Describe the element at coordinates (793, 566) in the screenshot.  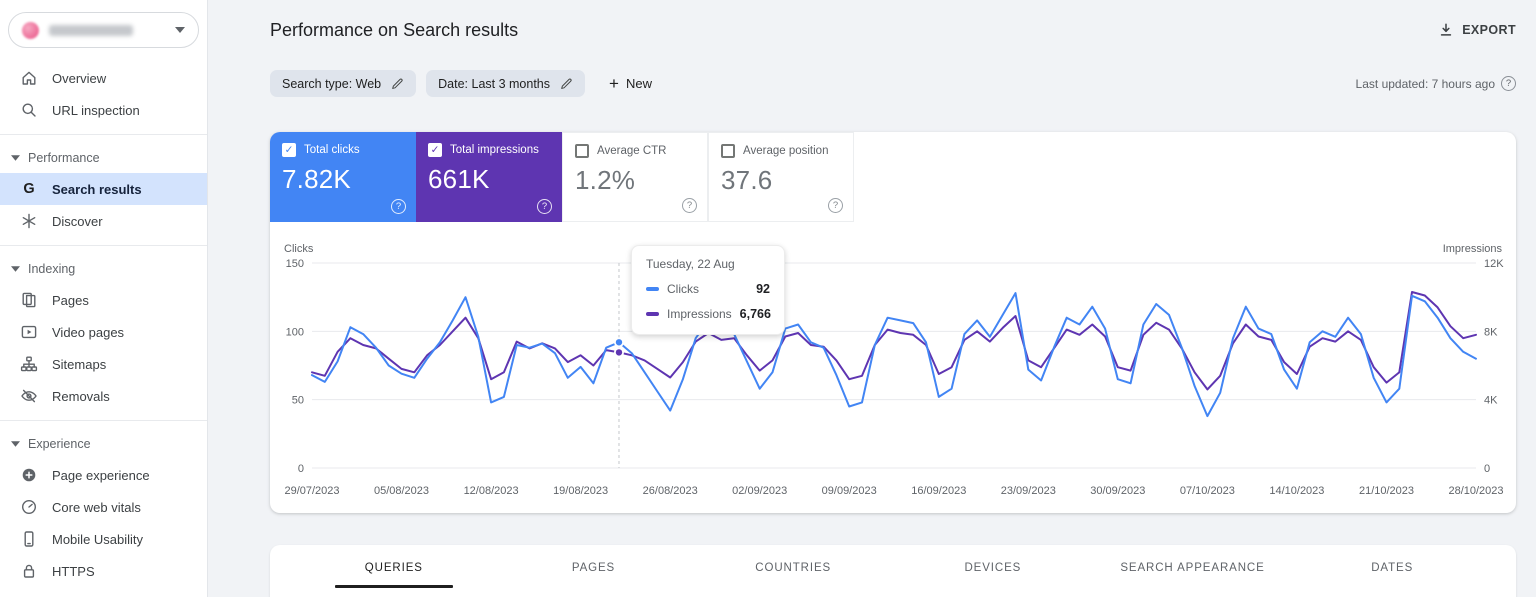
I see `tab-countries: COUNTRIES` at that location.